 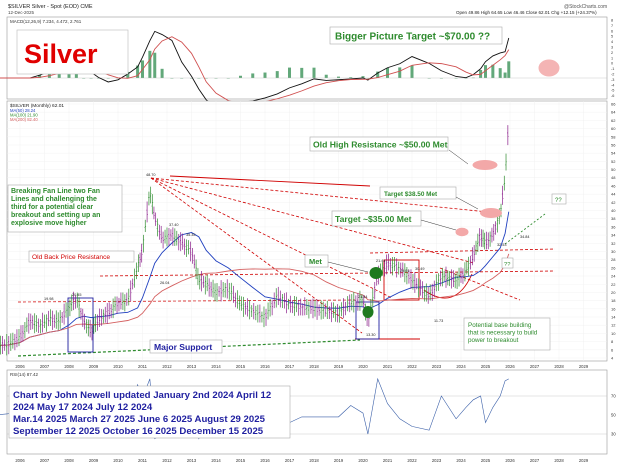 What do you see at coordinates (613, 317) in the screenshot?
I see `y-tick-label: 14` at bounding box center [613, 317].